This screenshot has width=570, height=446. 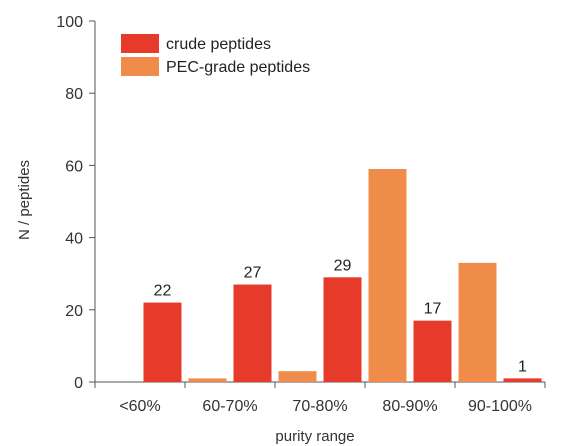 What do you see at coordinates (218, 44) in the screenshot?
I see `legend-label: crude peptides` at bounding box center [218, 44].